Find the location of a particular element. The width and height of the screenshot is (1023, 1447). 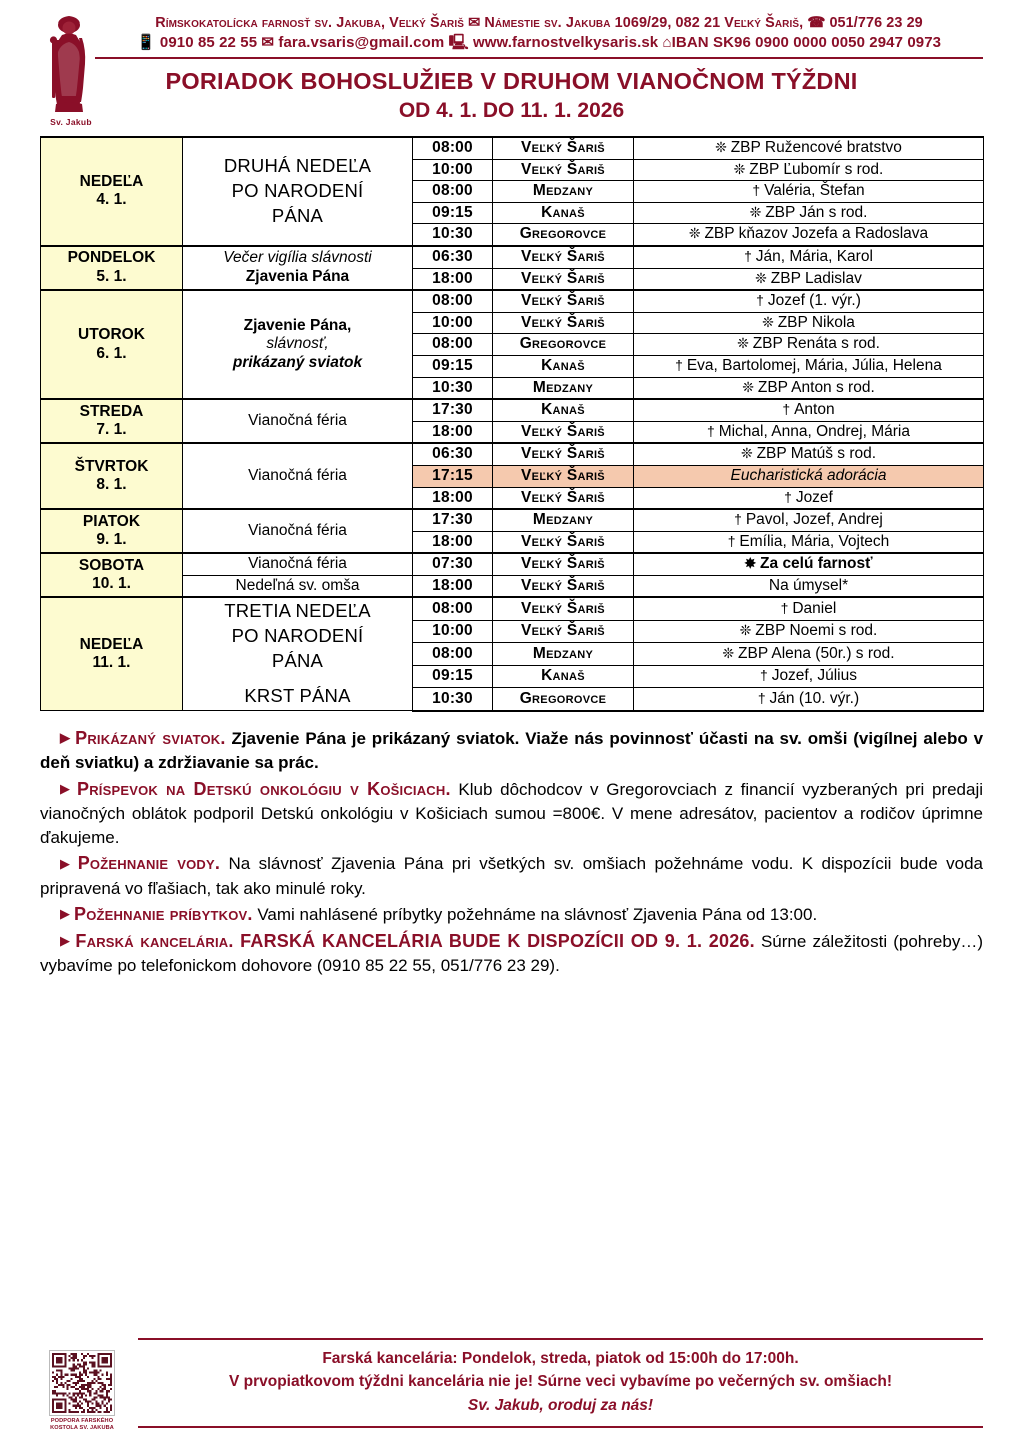

announcement-heading: Prikázaný sviatok. is located at coordinates (150, 737).